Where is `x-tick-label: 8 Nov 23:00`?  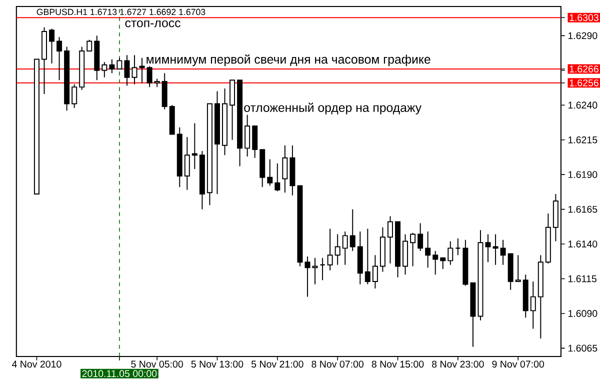
x-tick-label: 8 Nov 23:00 is located at coordinates (458, 364).